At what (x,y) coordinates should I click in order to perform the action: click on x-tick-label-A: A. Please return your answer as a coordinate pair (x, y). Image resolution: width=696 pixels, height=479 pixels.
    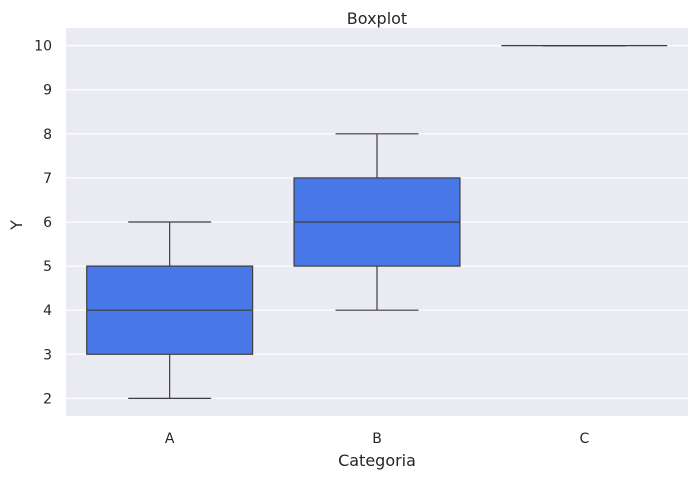
    Looking at the image, I should click on (170, 439).